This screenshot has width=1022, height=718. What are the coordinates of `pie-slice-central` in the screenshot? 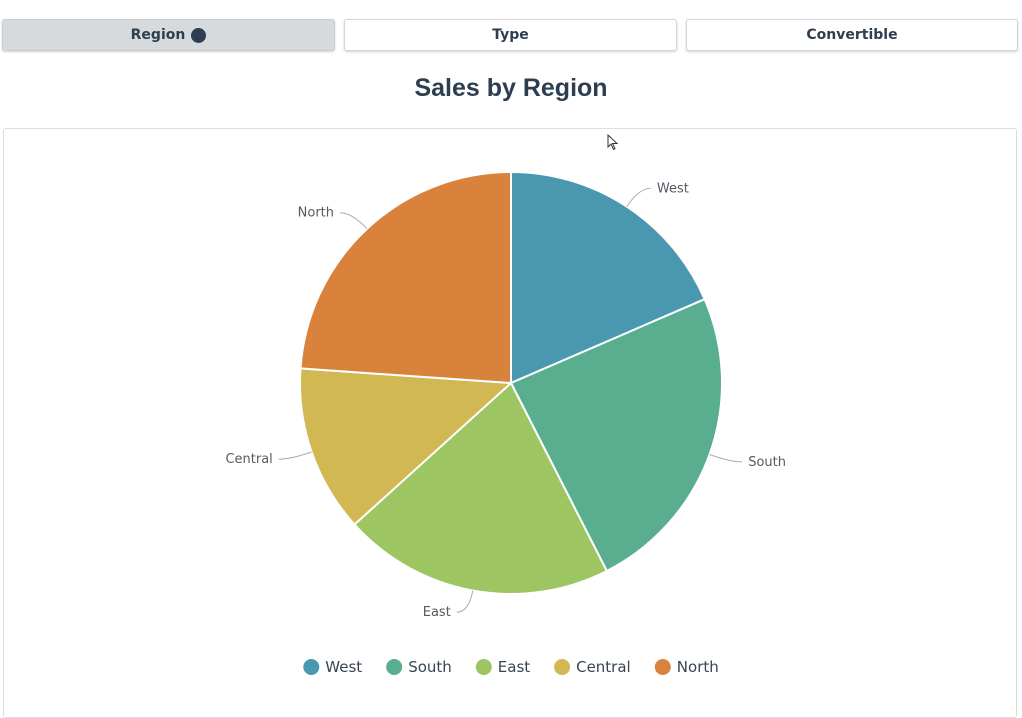 It's located at (406, 446).